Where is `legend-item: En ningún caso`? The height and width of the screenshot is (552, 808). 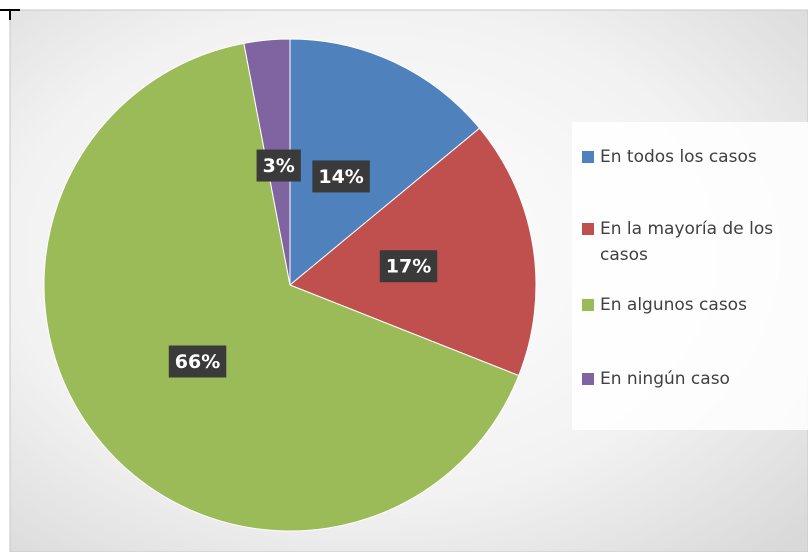
legend-item: En ningún caso is located at coordinates (692, 379).